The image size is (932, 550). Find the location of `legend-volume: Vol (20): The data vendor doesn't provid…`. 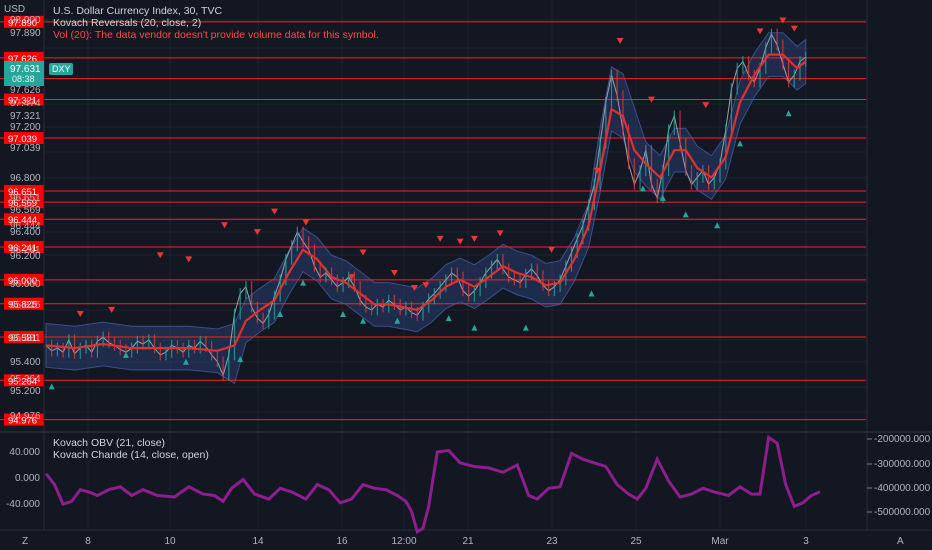

legend-volume: Vol (20): The data vendor doesn't provid… is located at coordinates (216, 35).